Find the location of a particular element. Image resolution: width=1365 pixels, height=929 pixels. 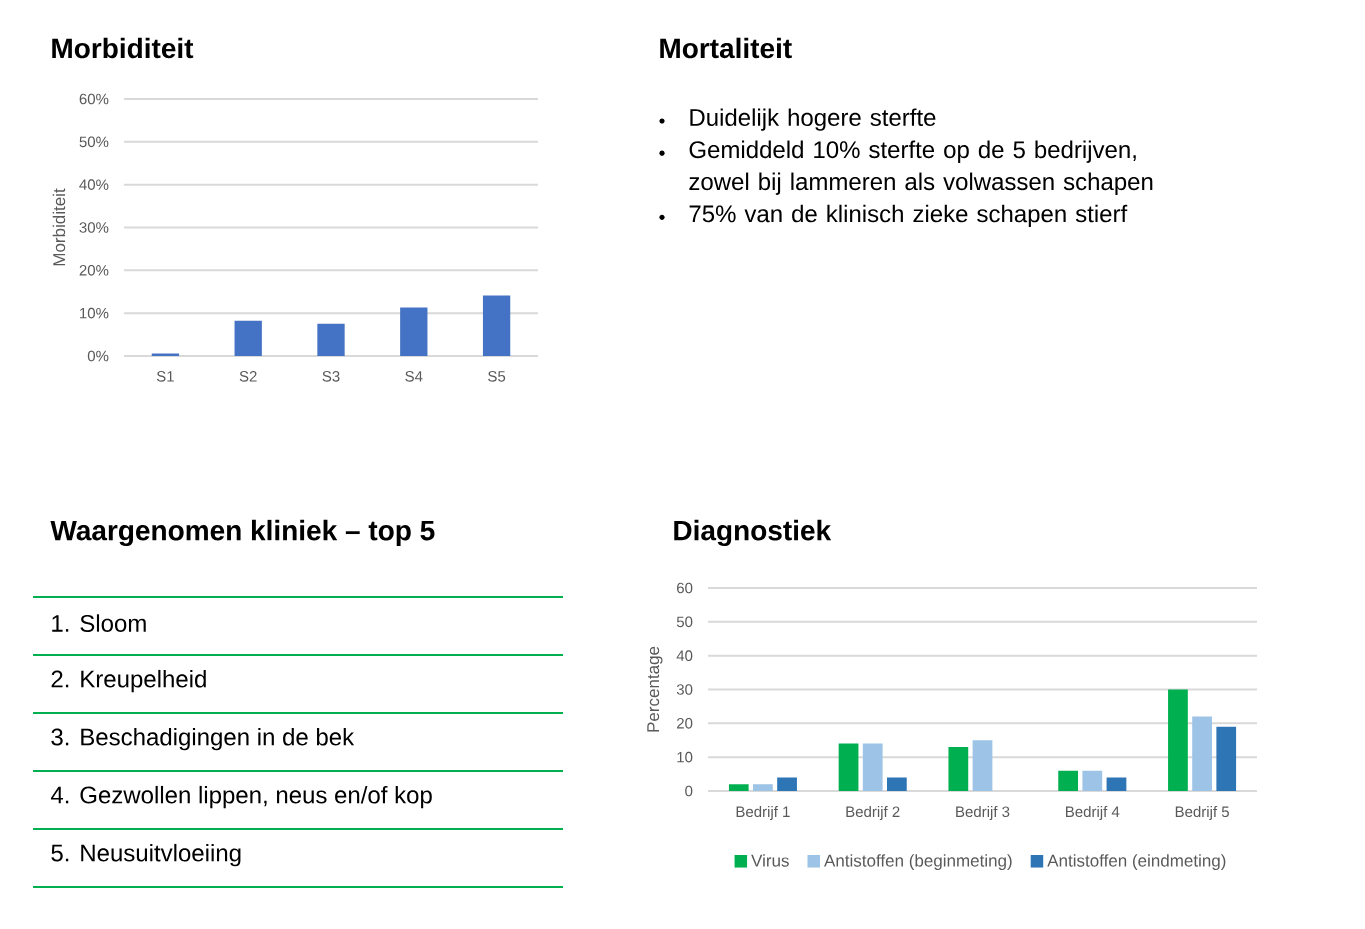

x-tick-label: Bedrijf 1 is located at coordinates (763, 813).